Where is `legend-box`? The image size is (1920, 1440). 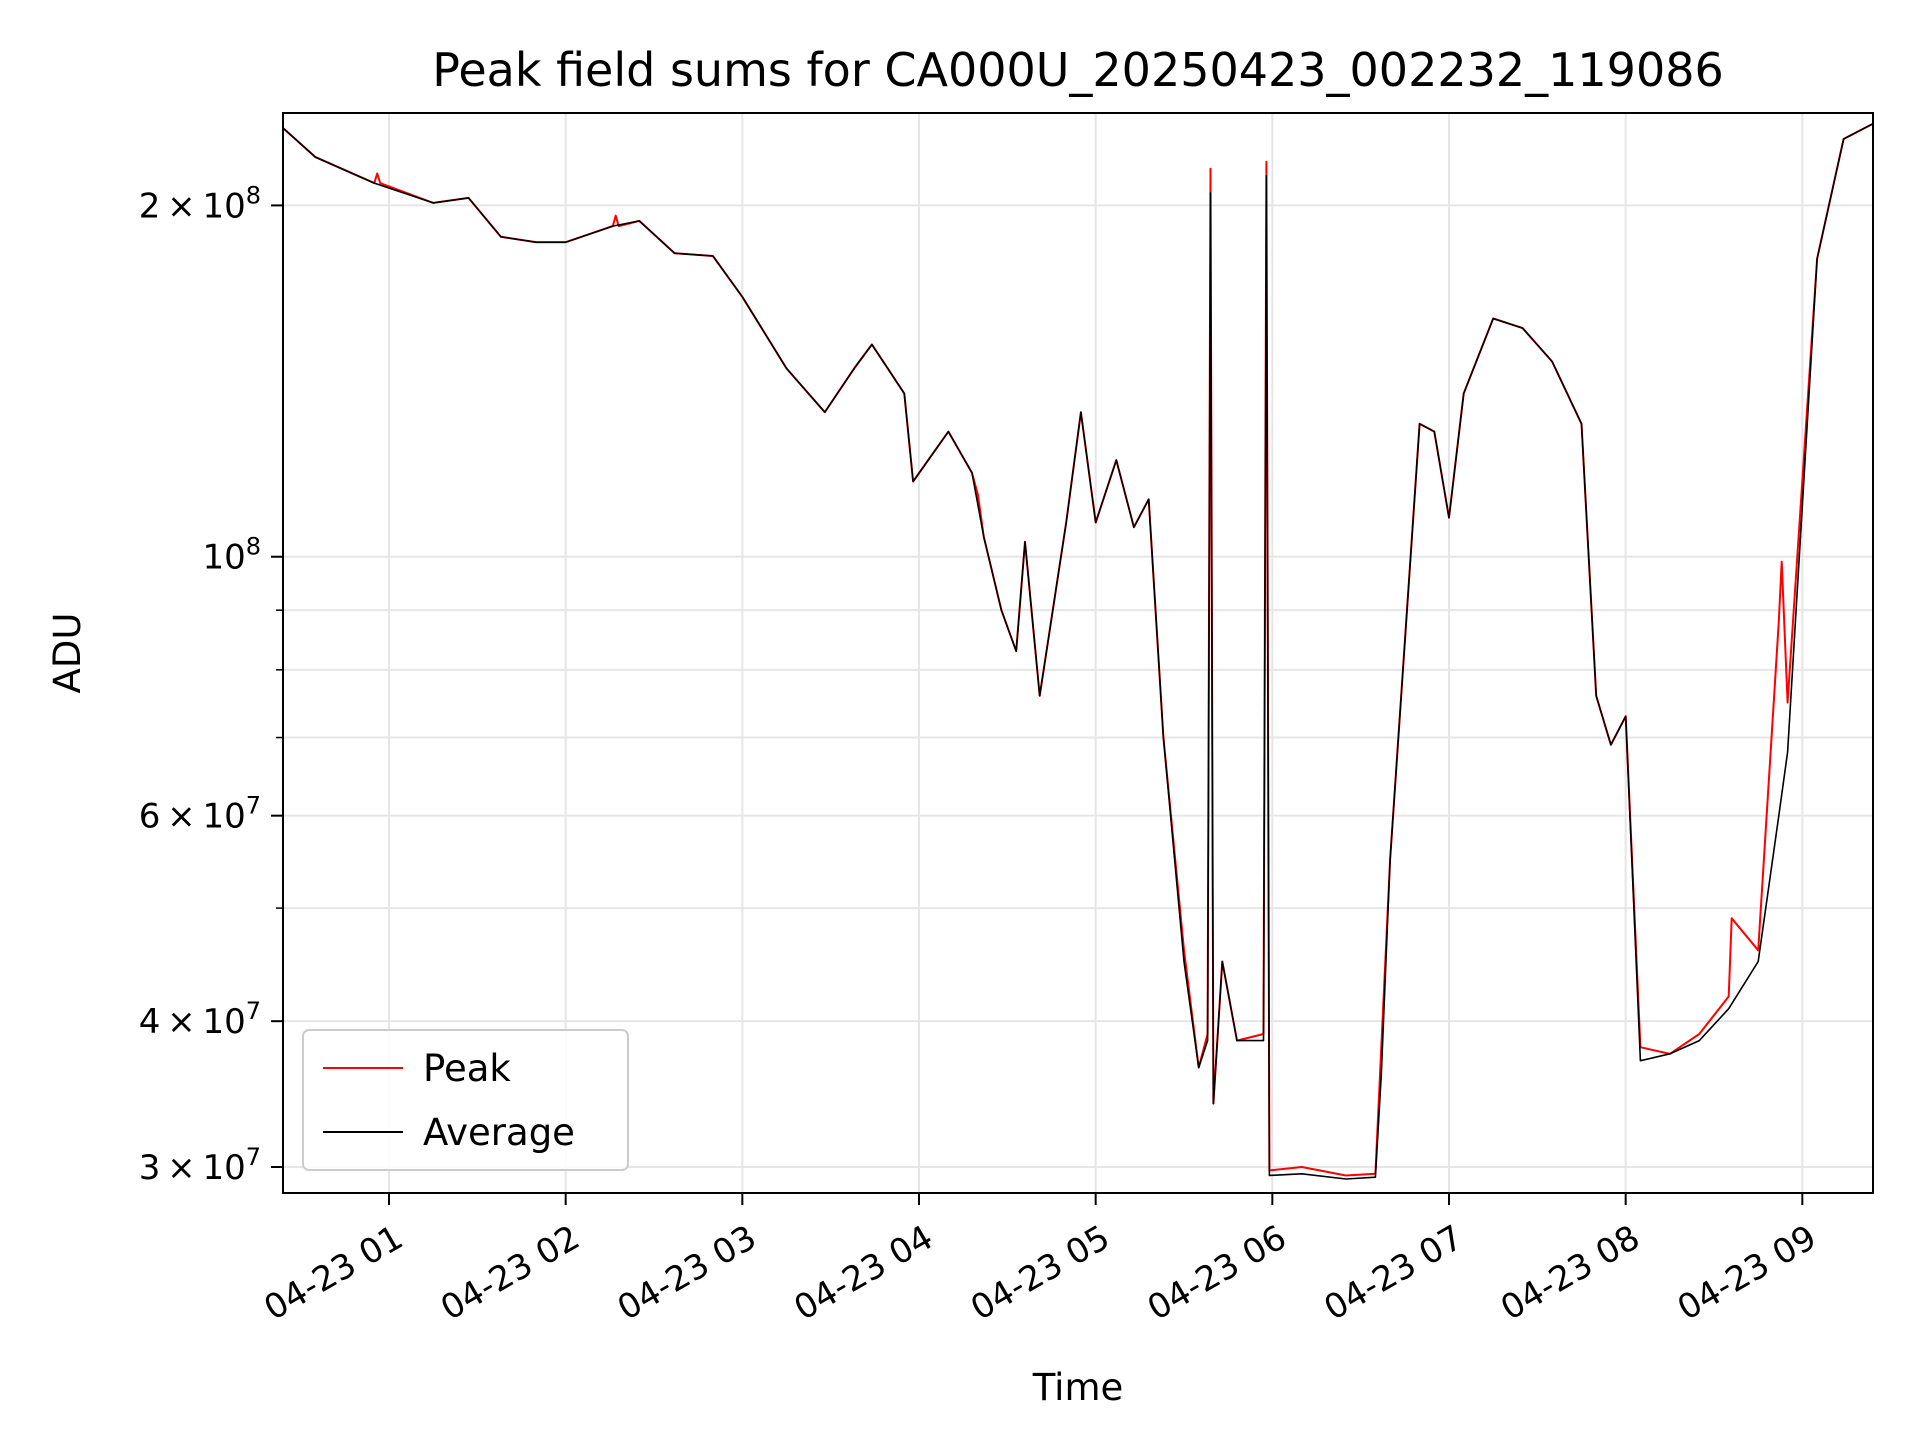 legend-box is located at coordinates (465, 1100).